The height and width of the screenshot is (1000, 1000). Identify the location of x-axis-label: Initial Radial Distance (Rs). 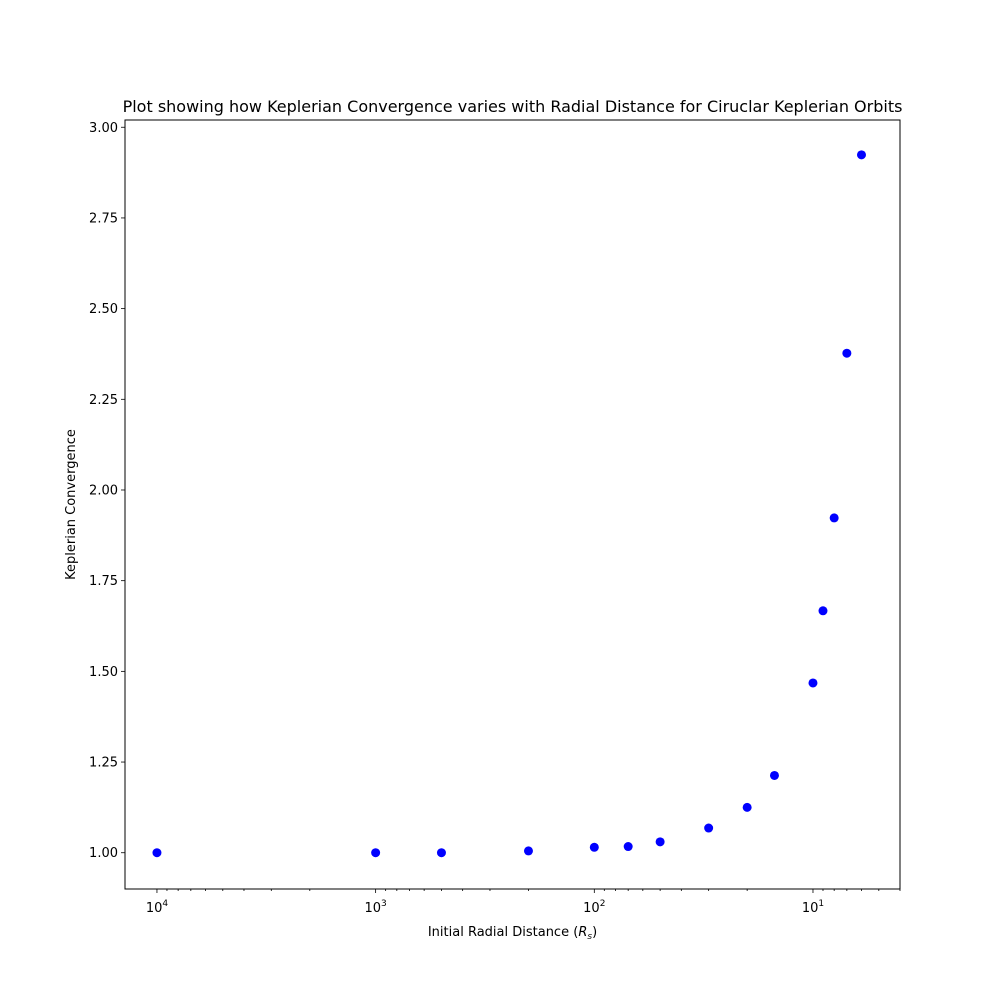
(512, 933).